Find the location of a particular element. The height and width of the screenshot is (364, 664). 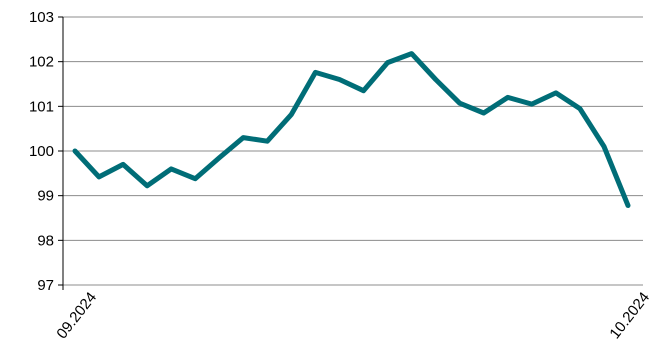

x-tick-label: 10.2024 is located at coordinates (629, 315).